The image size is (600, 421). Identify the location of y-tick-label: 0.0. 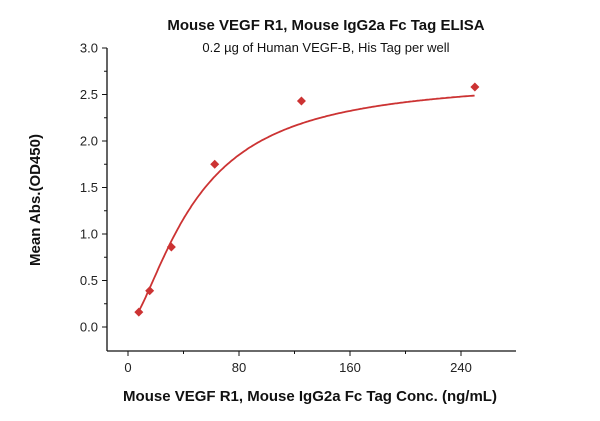
(89, 327).